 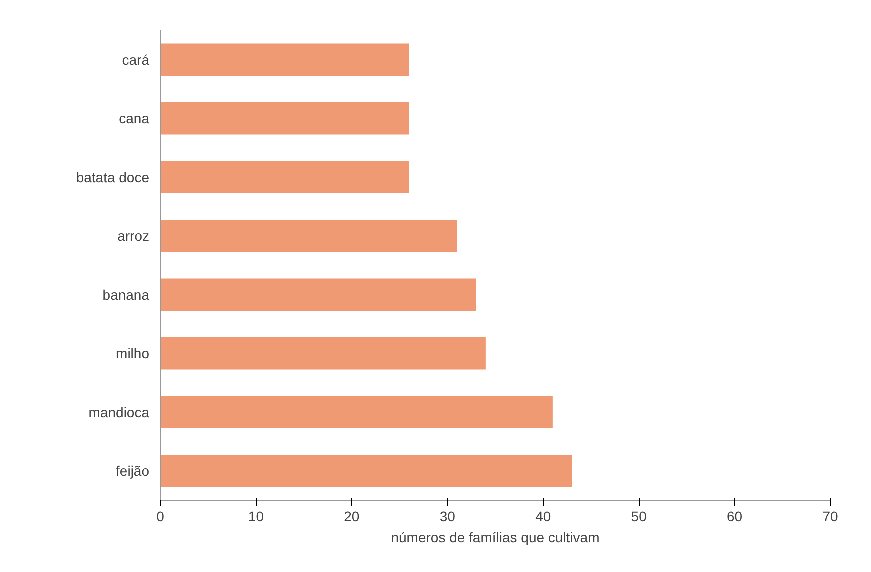 What do you see at coordinates (448, 516) in the screenshot?
I see `x-tick-label: 30` at bounding box center [448, 516].